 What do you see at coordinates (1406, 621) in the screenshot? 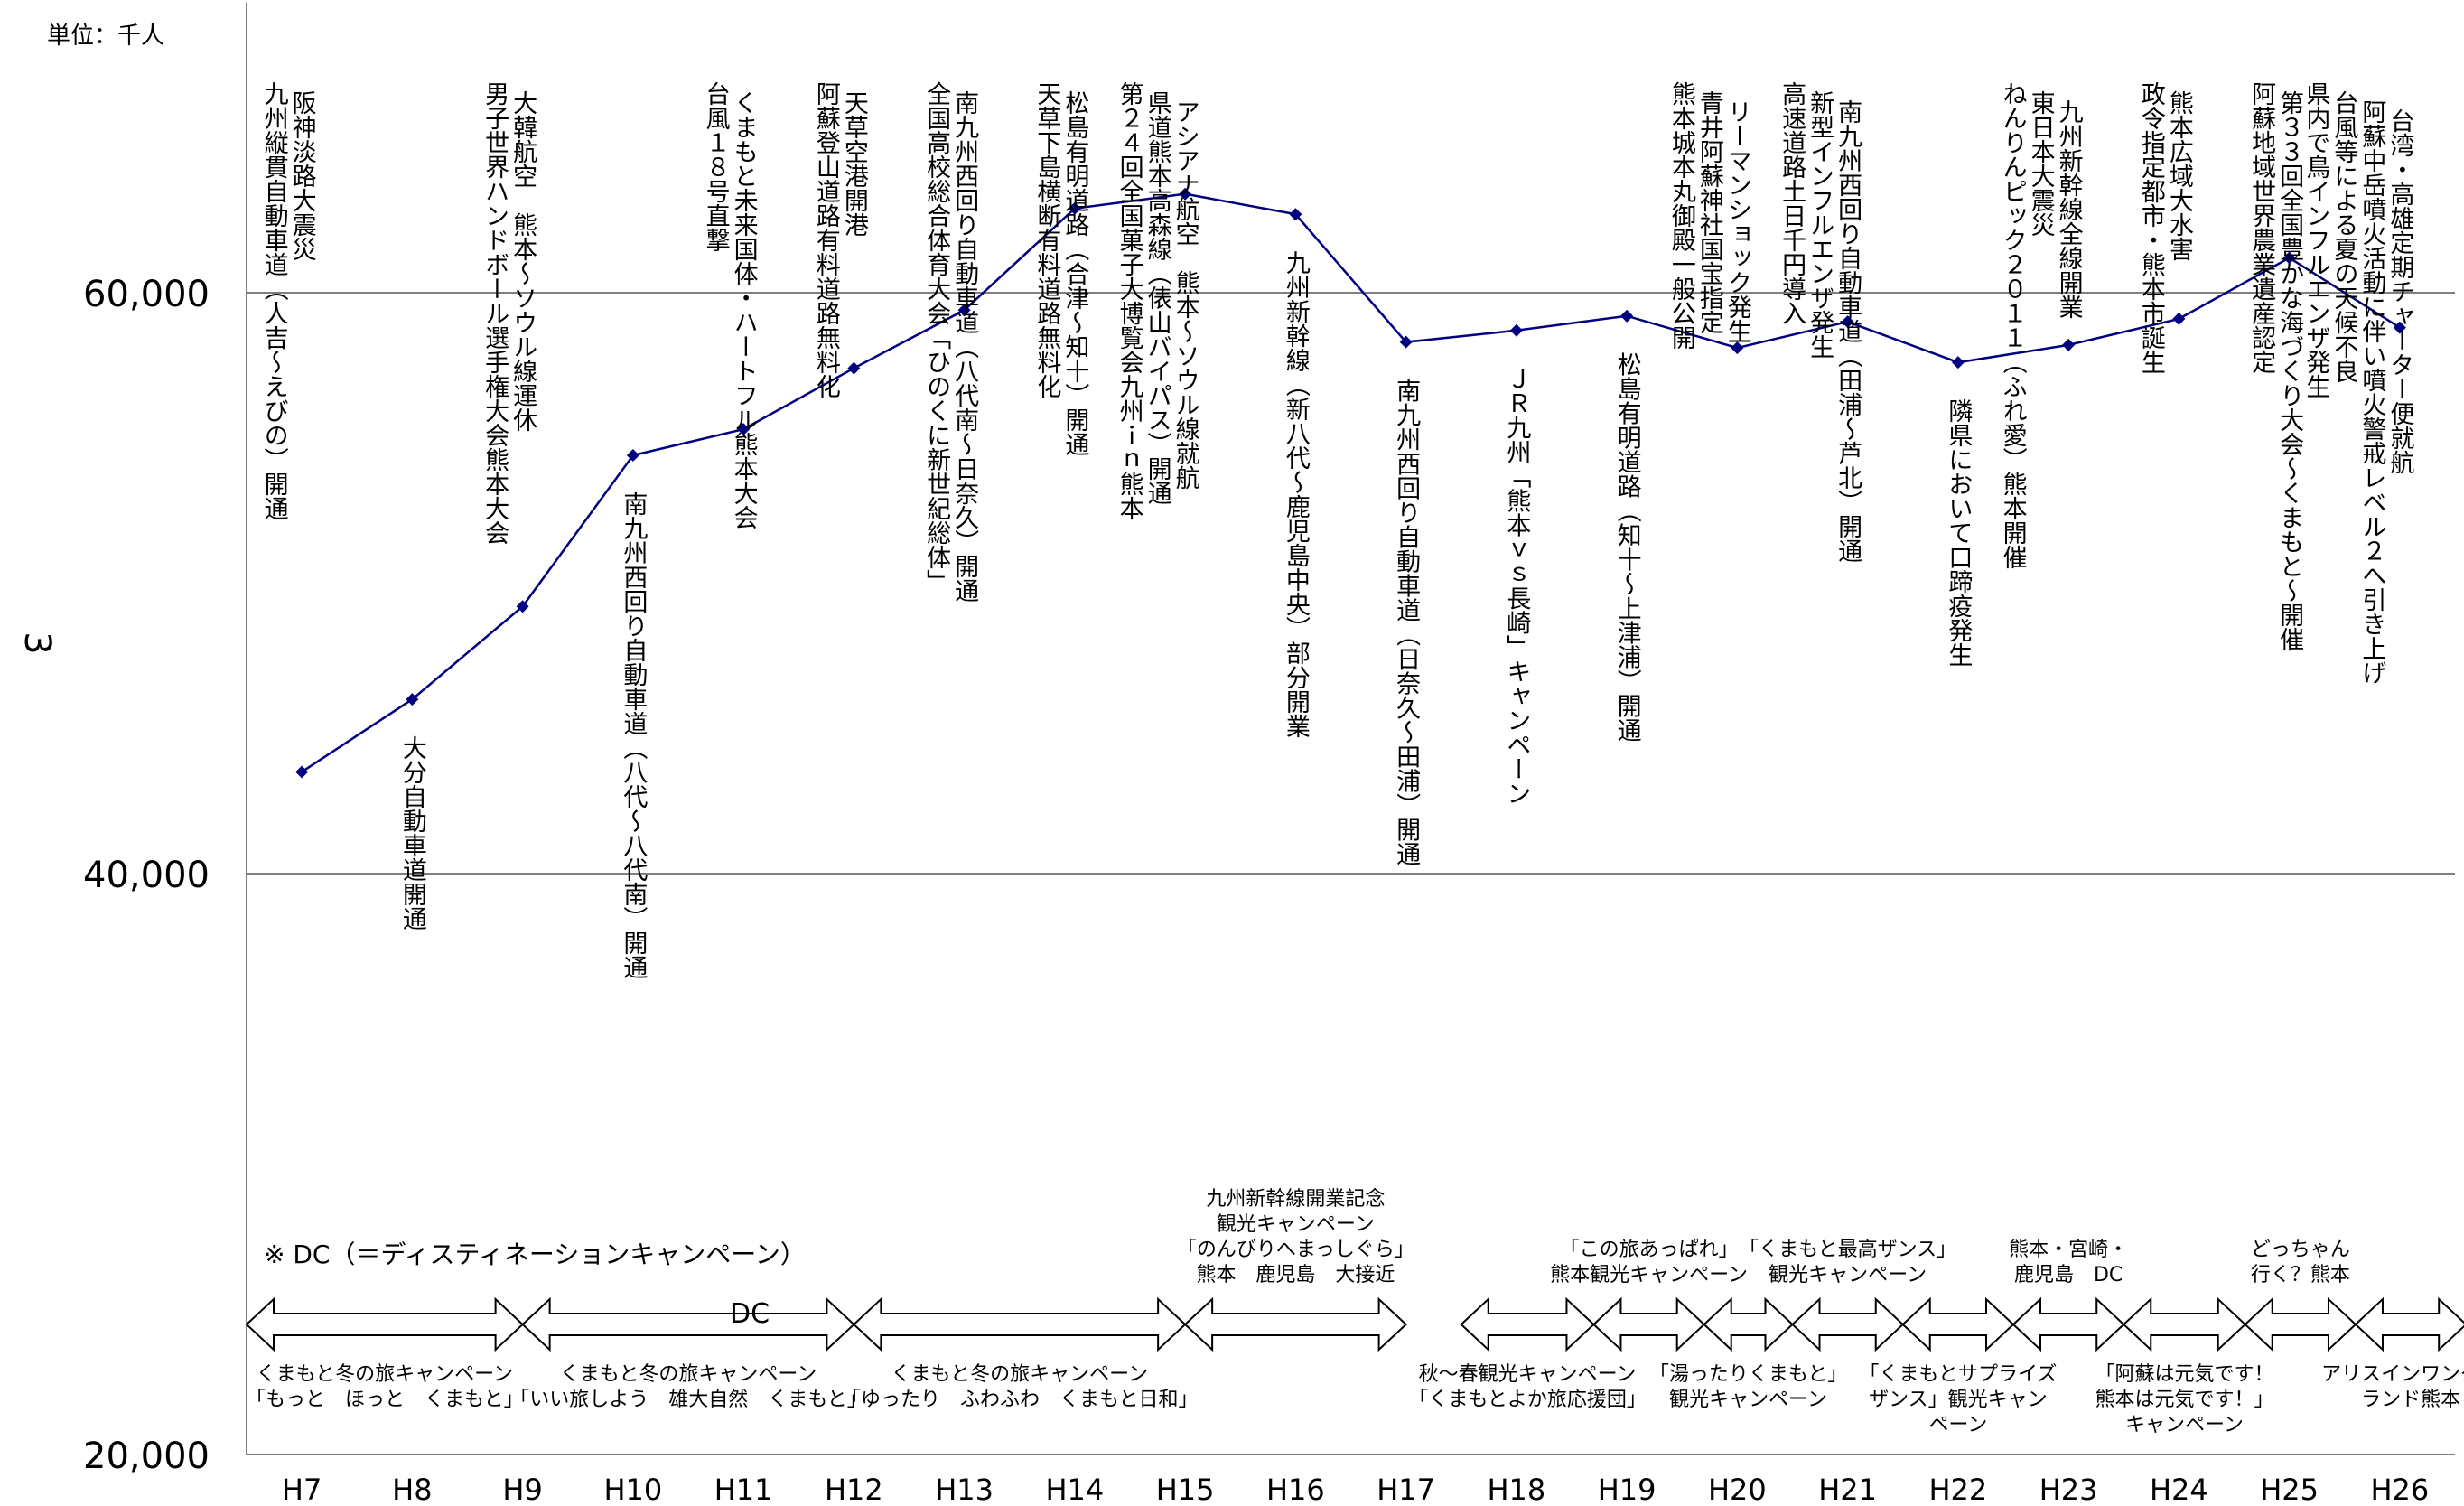
I see `event-label: 南九州西回り自動車道（日奈久～田浦）開通` at bounding box center [1406, 621].